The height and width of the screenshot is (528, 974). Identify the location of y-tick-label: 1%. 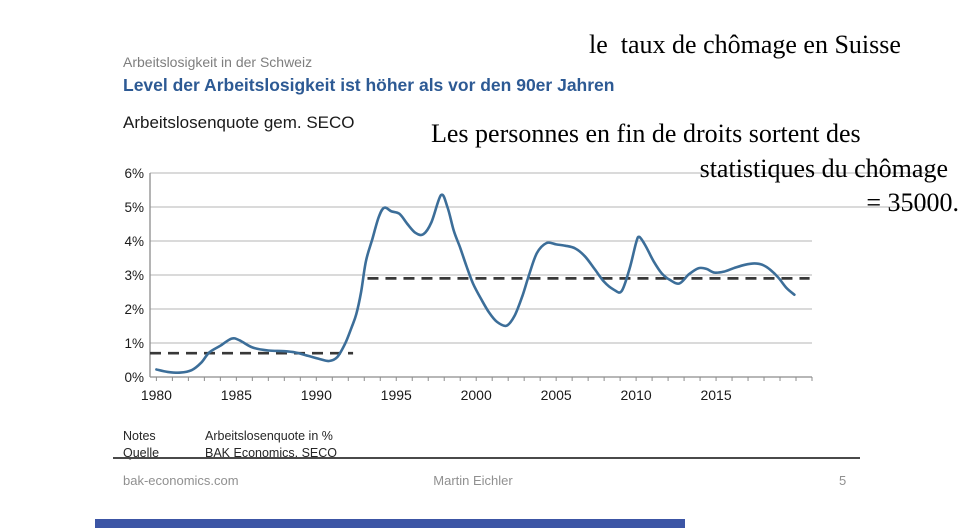
(134, 343).